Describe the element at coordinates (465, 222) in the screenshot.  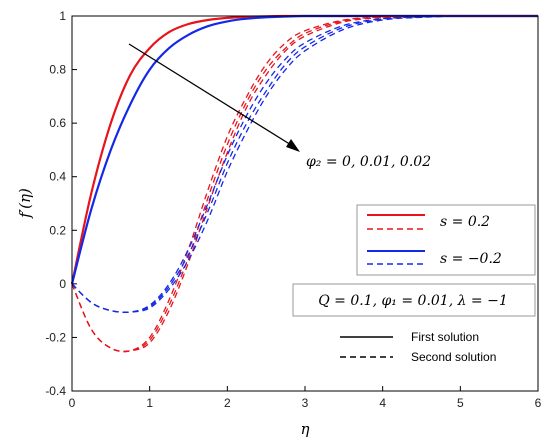
I see `legend-label-s-pos: s = 0.2` at that location.